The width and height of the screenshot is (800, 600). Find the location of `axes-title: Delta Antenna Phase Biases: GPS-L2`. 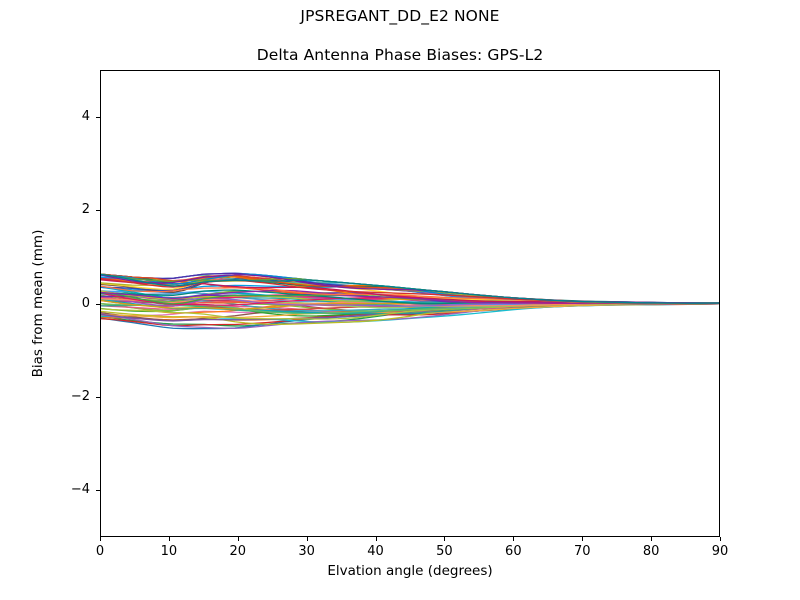

axes-title: Delta Antenna Phase Biases: GPS-L2 is located at coordinates (400, 55).